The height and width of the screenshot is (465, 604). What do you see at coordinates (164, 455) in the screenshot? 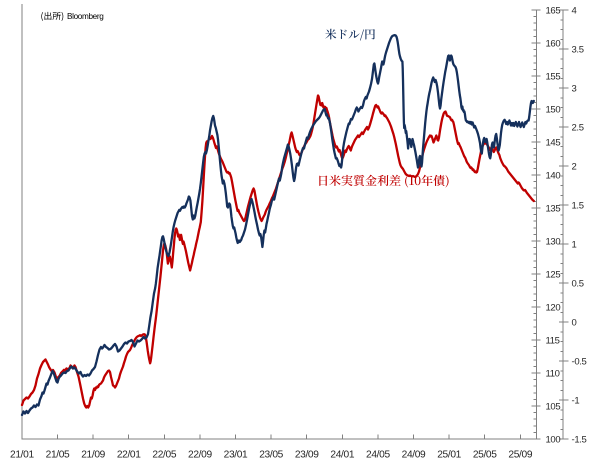
I see `svg-text: 22/05` at bounding box center [164, 455].